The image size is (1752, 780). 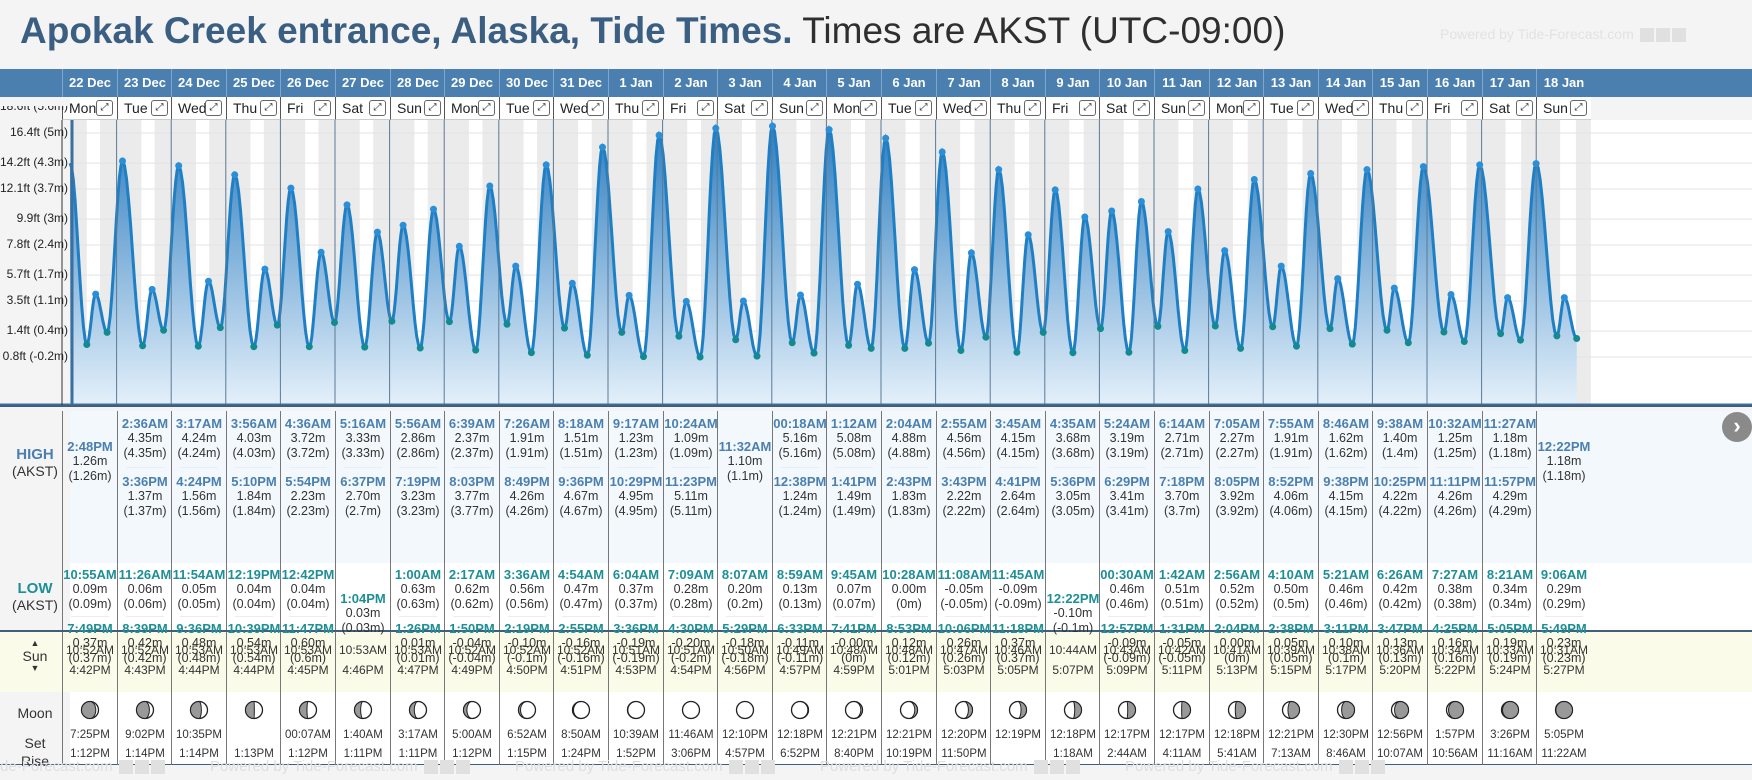 I want to click on low-tide-height-alt: (0.13m), so click(x=1400, y=658).